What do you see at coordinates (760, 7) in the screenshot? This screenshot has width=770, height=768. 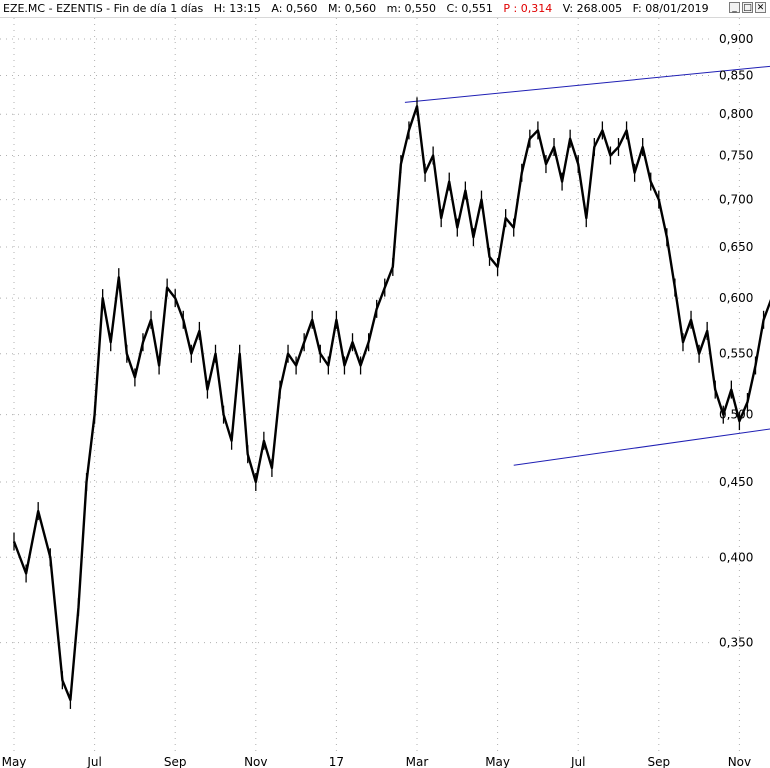 I see `close-button: ✕` at bounding box center [760, 7].